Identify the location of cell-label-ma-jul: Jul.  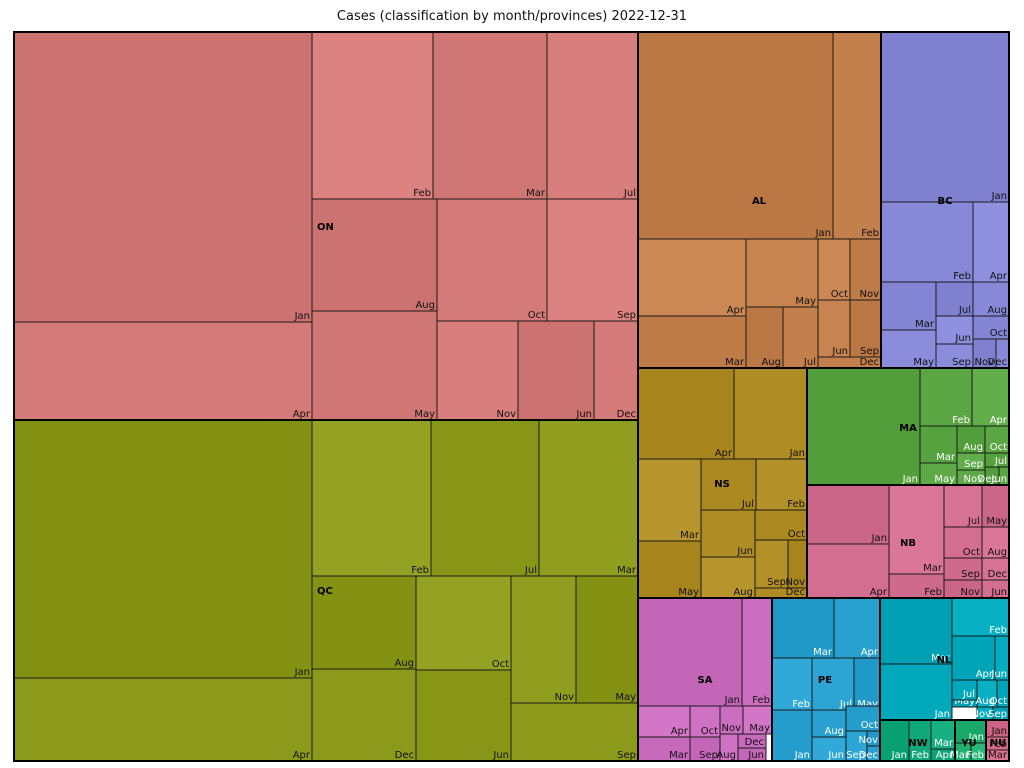
(1000, 461).